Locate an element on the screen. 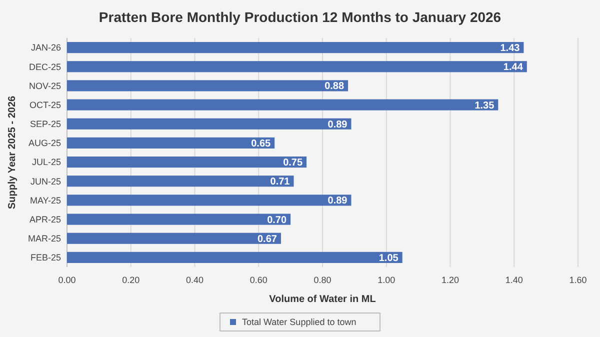  data-label: 1.05 is located at coordinates (388, 258).